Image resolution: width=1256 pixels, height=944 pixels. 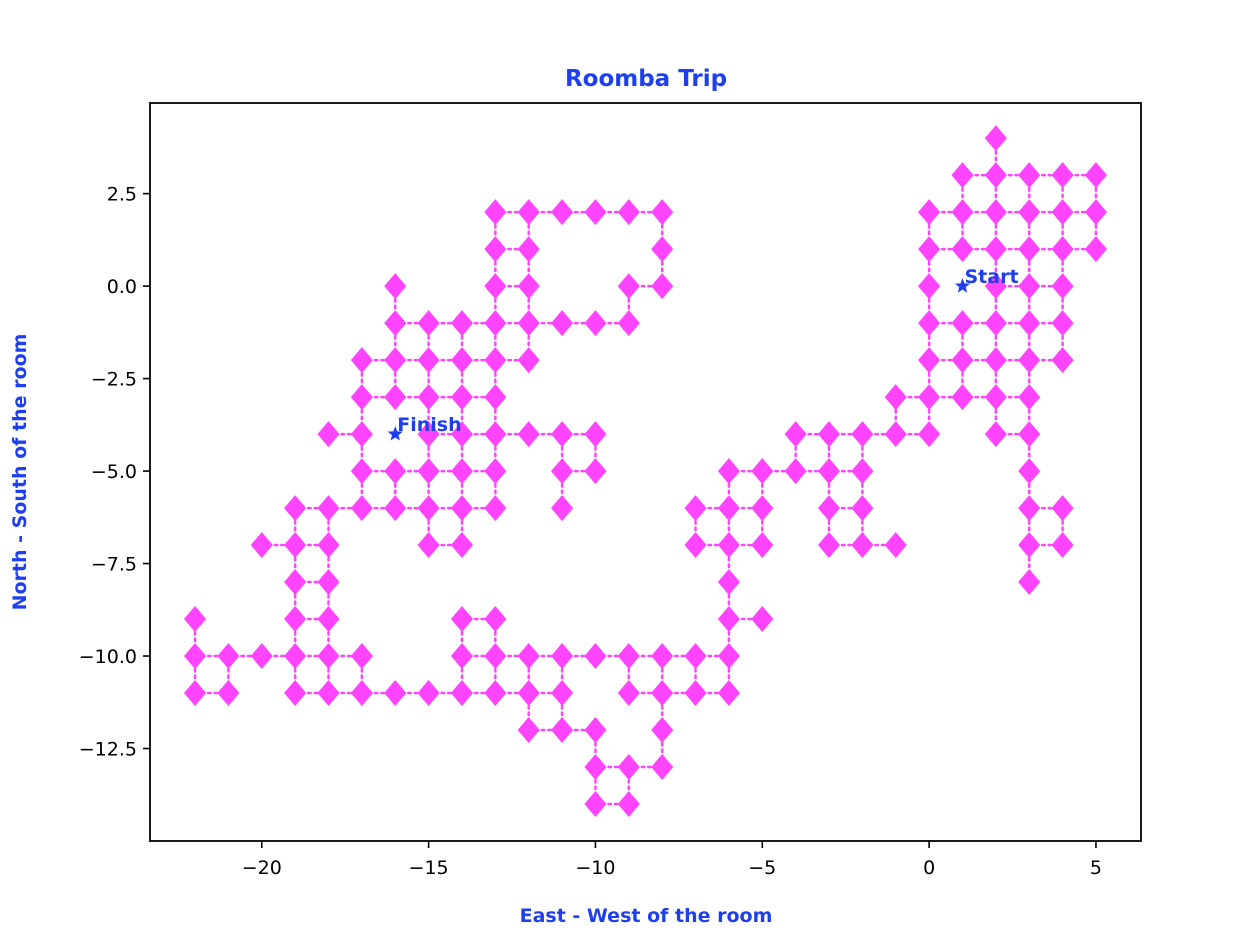 What do you see at coordinates (108, 657) in the screenshot?
I see `y-tick-label: −10.0` at bounding box center [108, 657].